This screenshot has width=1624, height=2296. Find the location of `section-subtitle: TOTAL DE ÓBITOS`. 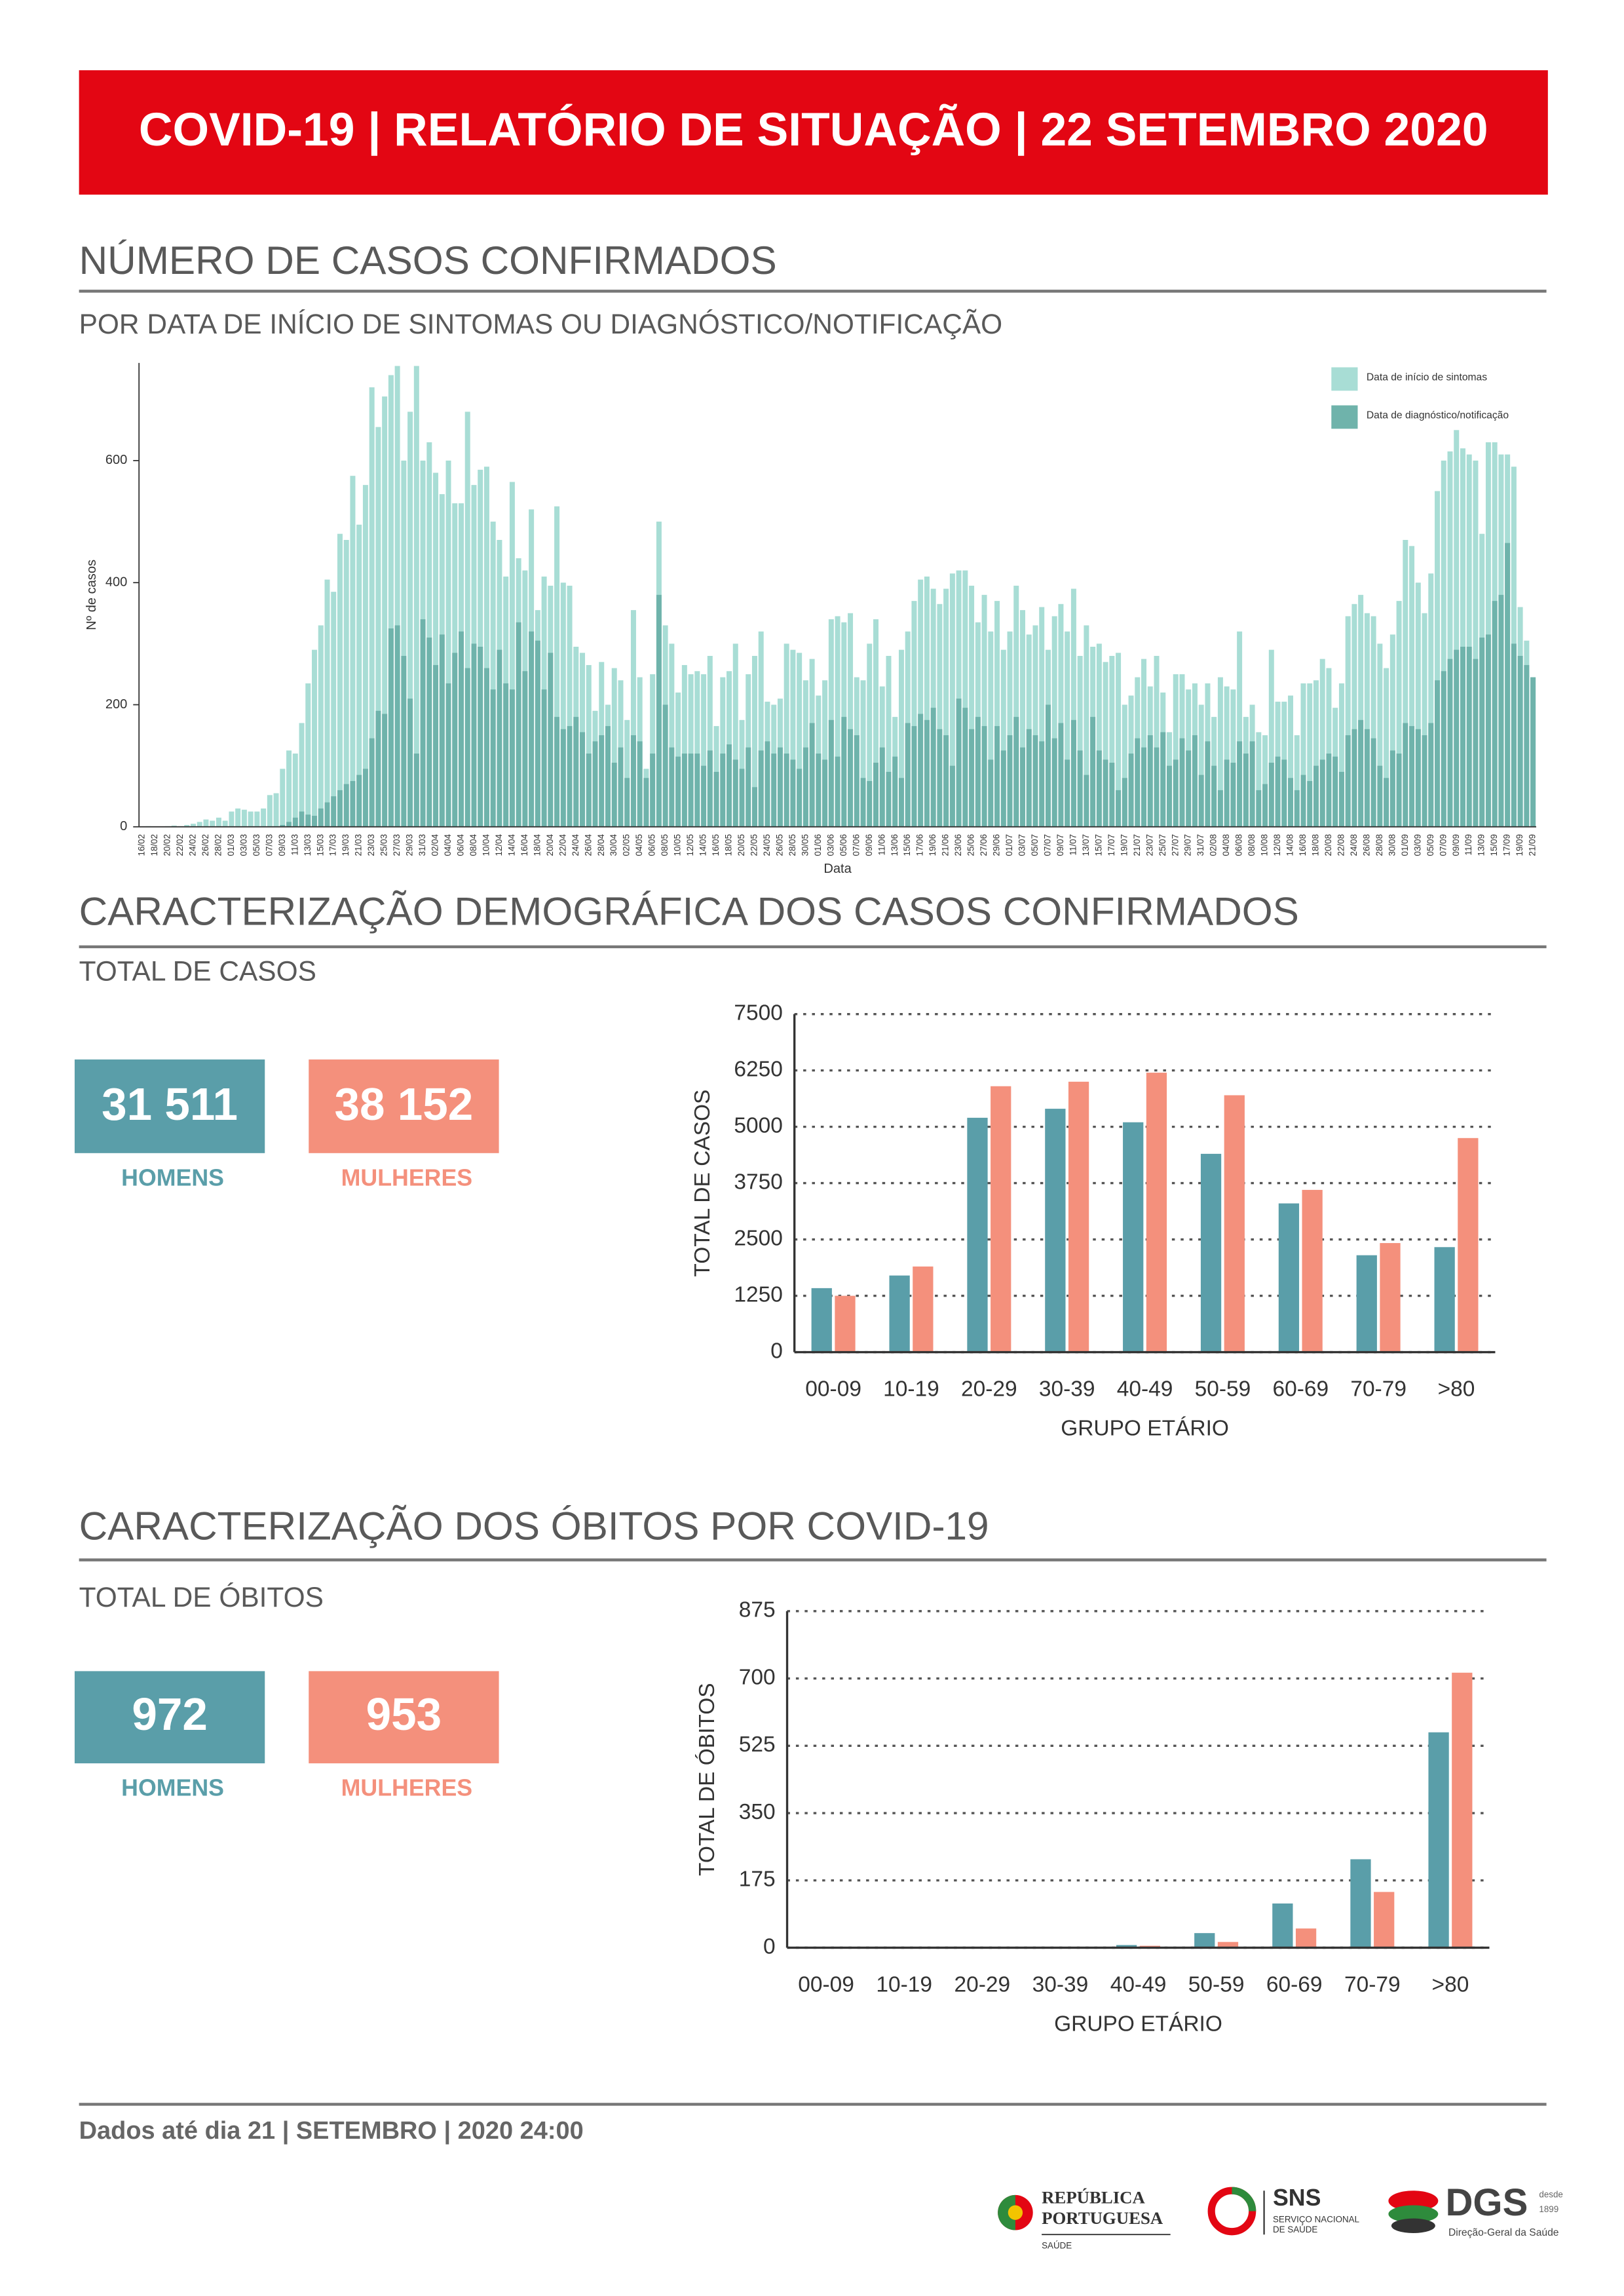

section-subtitle: TOTAL DE ÓBITOS is located at coordinates (201, 1597).